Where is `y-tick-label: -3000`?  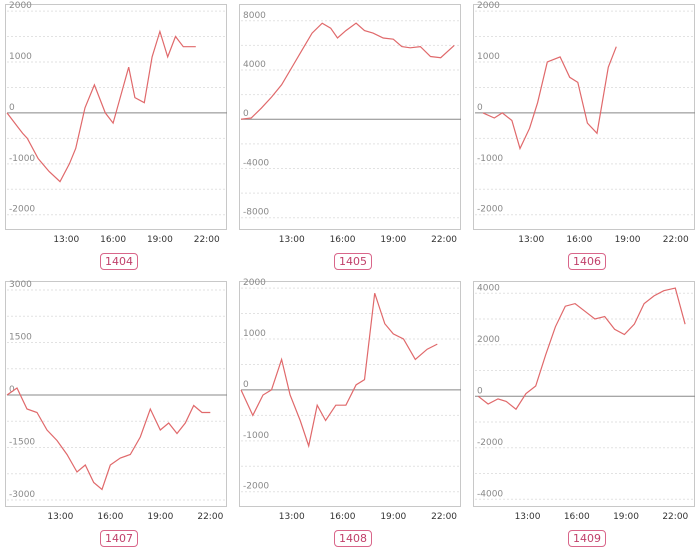 y-tick-label: -3000 is located at coordinates (22, 495).